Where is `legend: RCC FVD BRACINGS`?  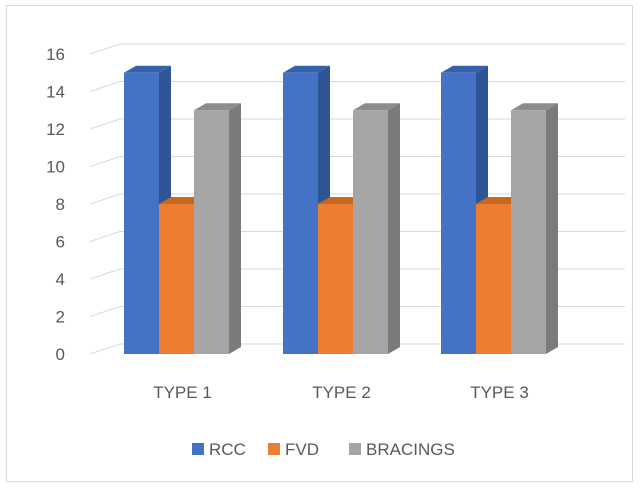
legend: RCC FVD BRACINGS is located at coordinates (323, 449).